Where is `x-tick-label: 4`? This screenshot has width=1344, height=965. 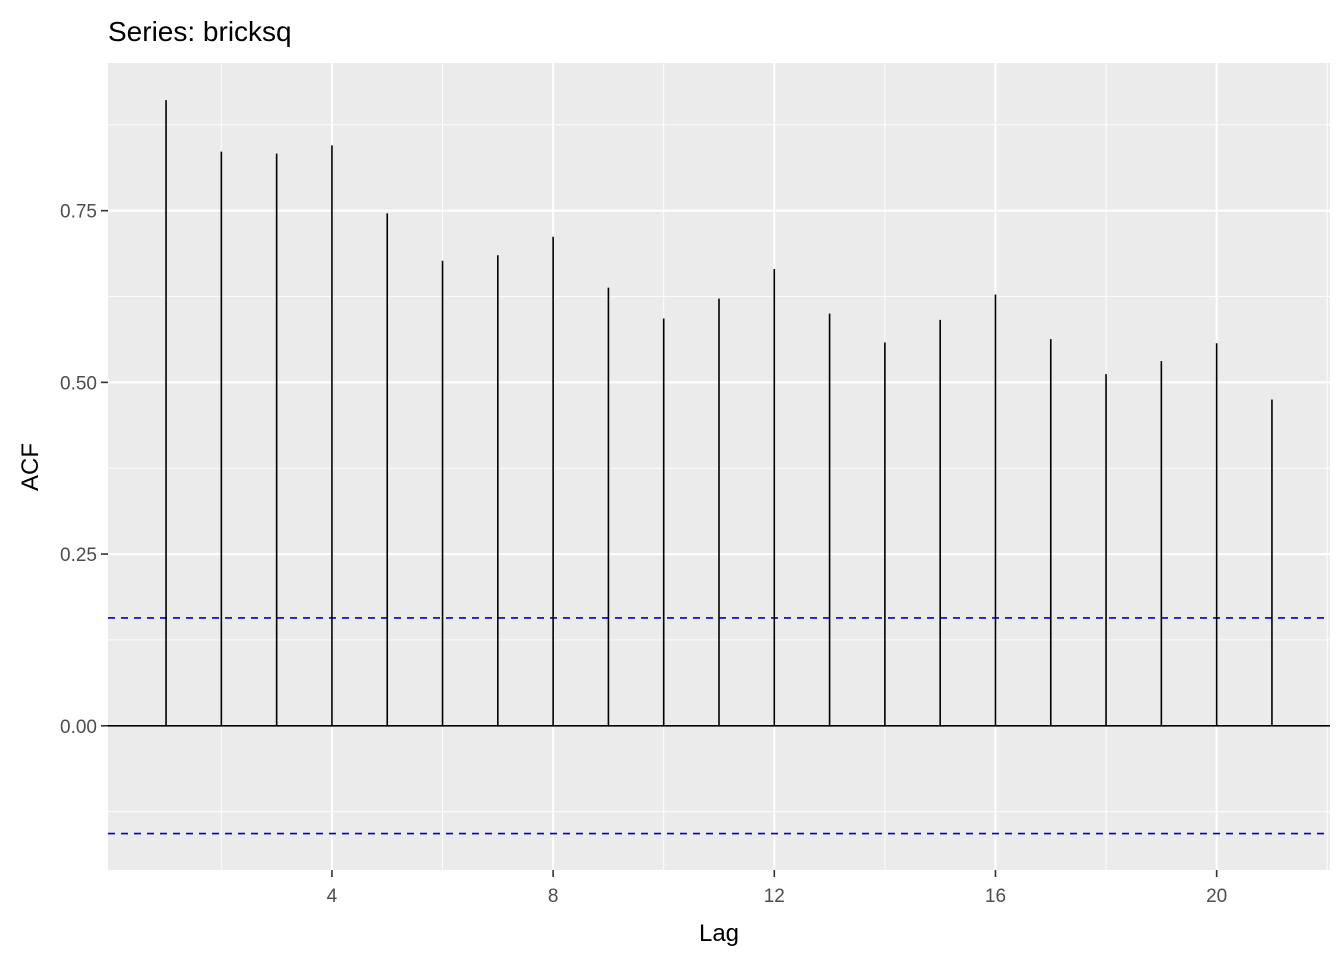 x-tick-label: 4 is located at coordinates (332, 896).